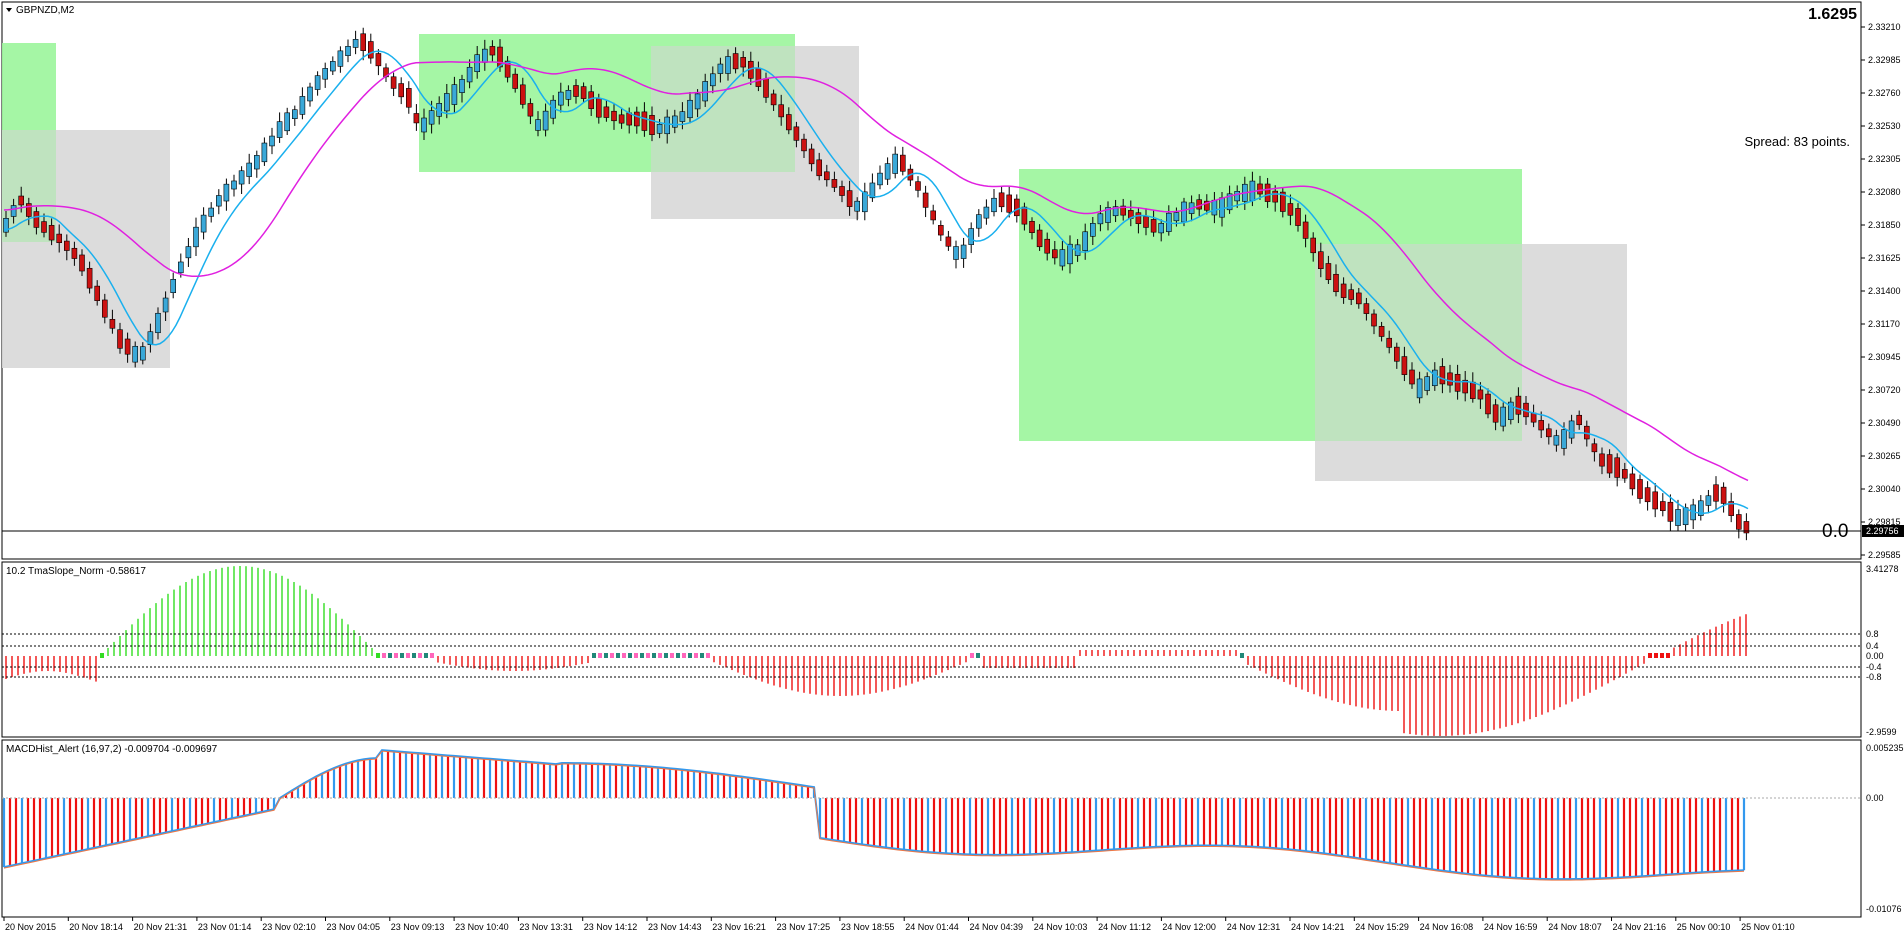 The image size is (1904, 935). Describe the element at coordinates (482, 927) in the screenshot. I see `time-tick-label: 23 Nov 10:40` at that location.